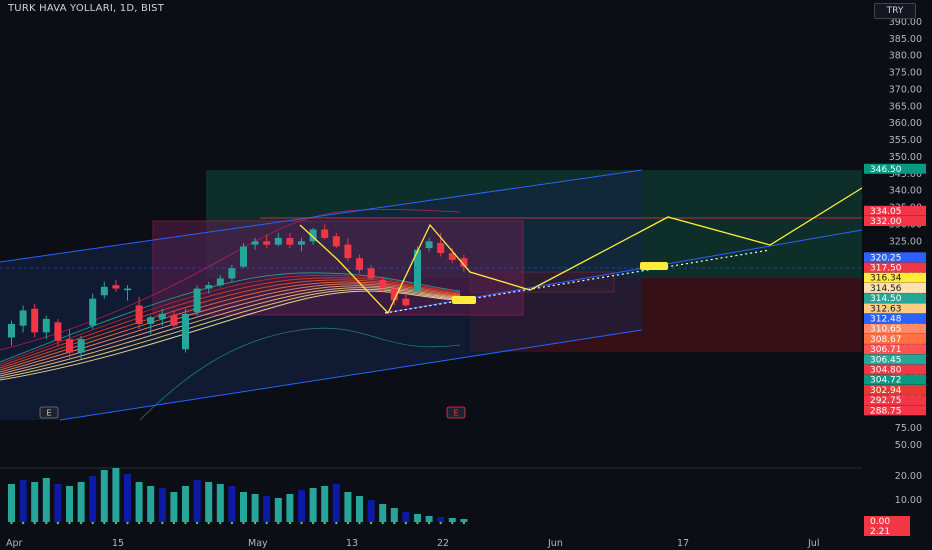 The width and height of the screenshot is (932, 550). I want to click on time-tick-label: Jun, so click(555, 543).